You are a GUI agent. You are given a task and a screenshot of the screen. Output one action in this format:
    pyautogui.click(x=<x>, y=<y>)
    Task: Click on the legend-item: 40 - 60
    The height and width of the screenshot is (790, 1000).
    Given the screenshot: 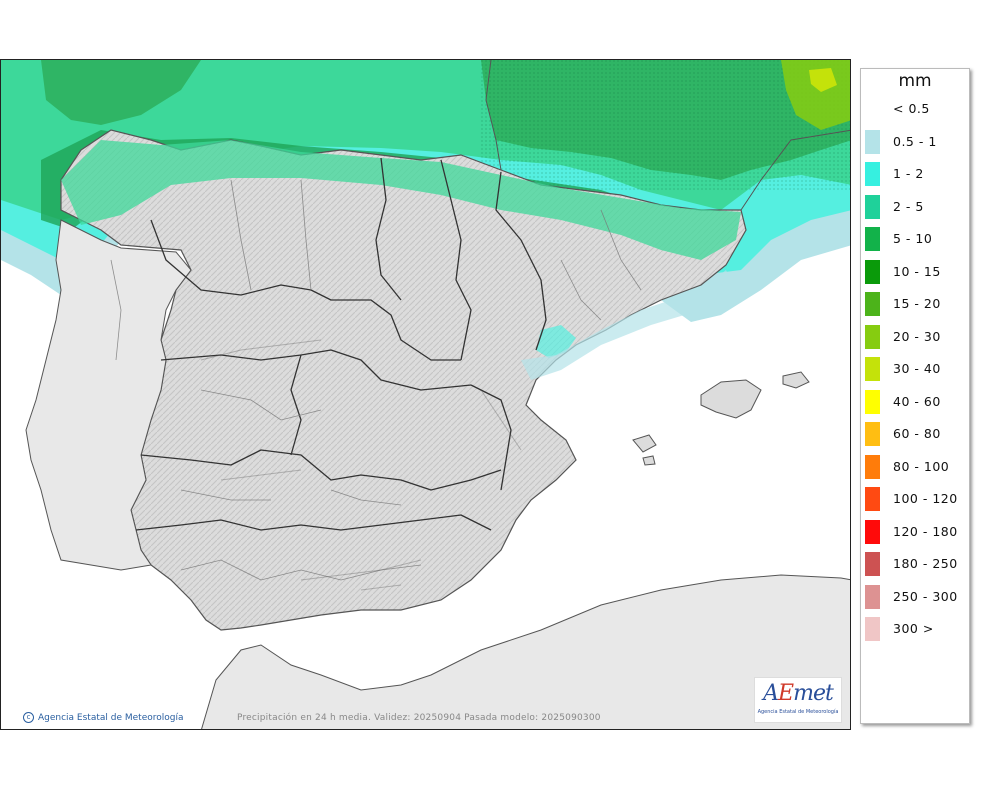 What is the action you would take?
    pyautogui.click(x=915, y=401)
    